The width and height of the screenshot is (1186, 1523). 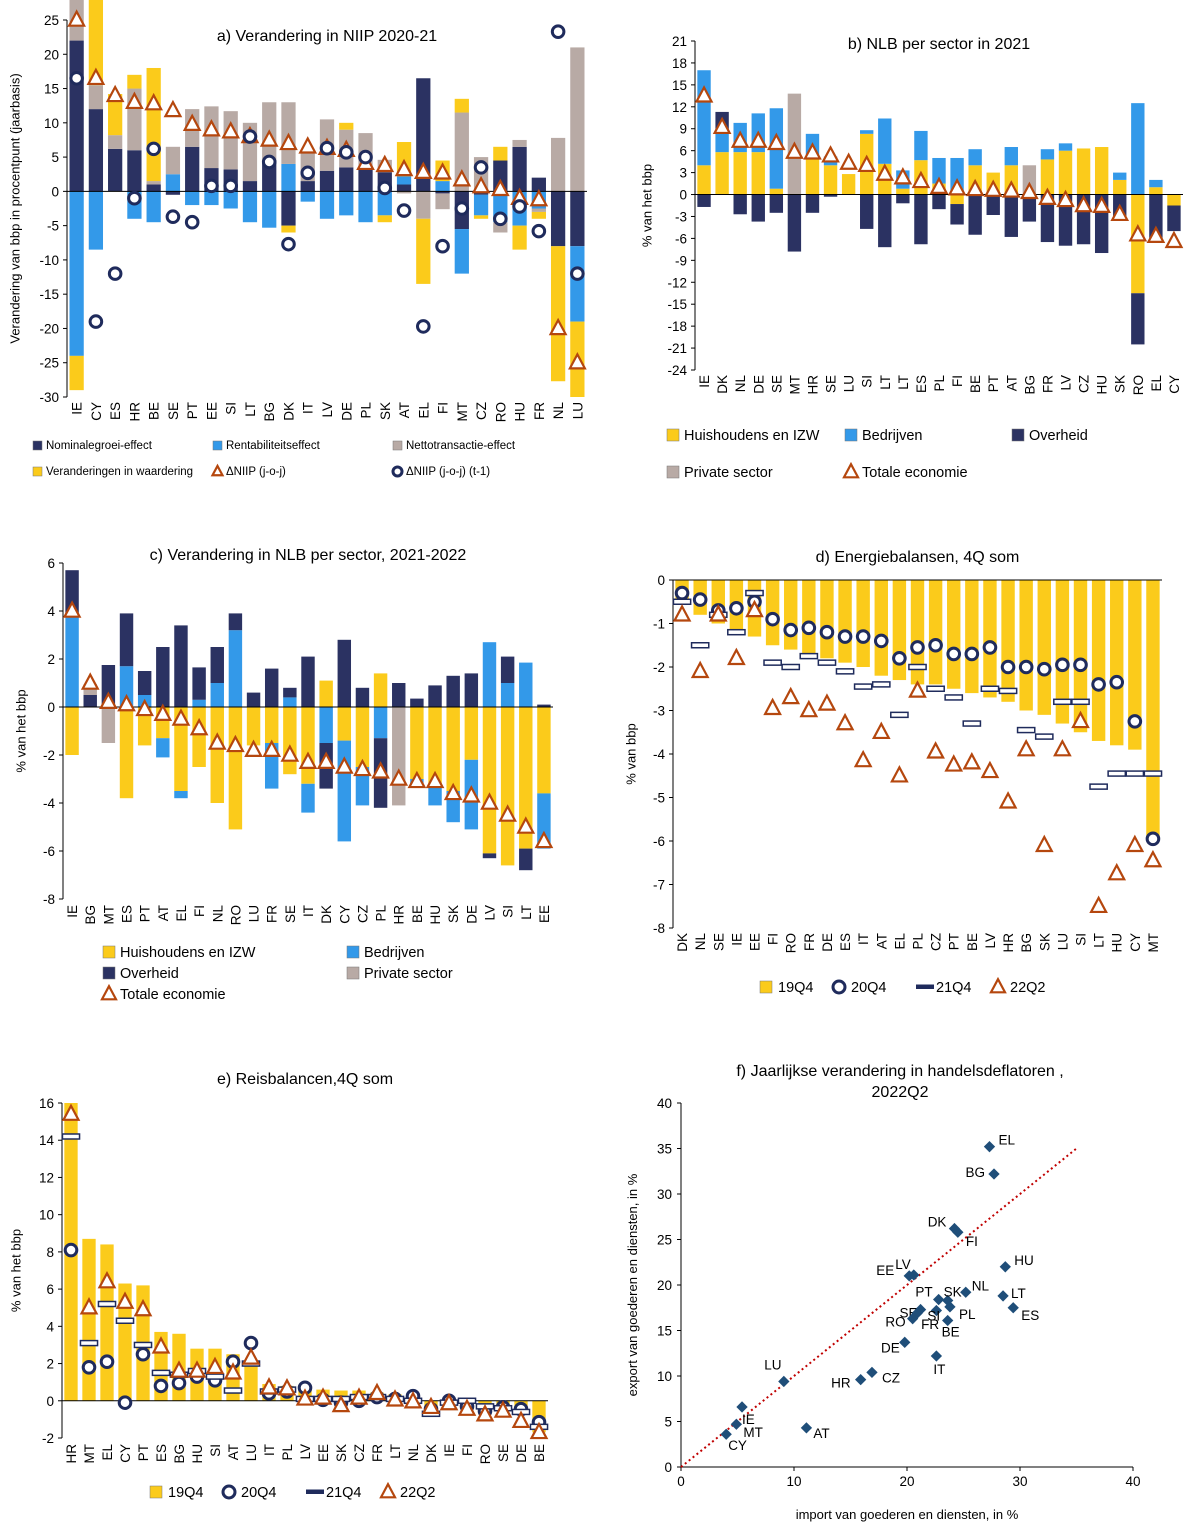 I want to click on x-tick-label: MT, so click(x=108, y=915).